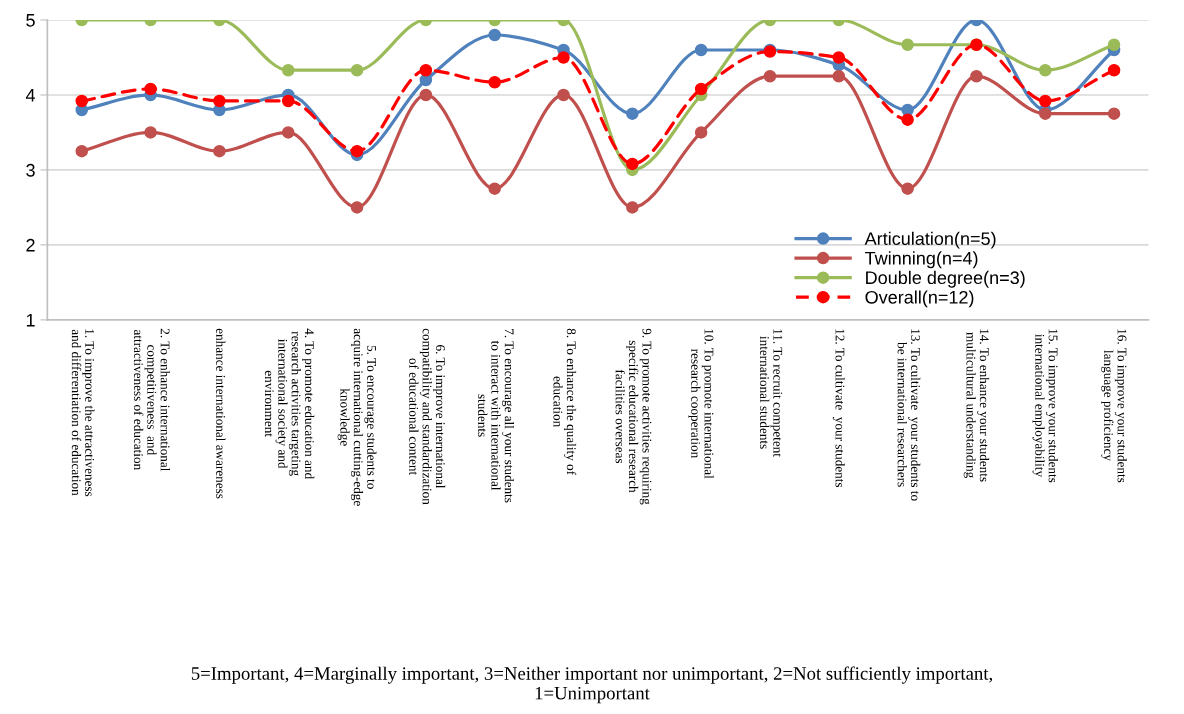  Describe the element at coordinates (919, 299) in the screenshot. I see `legend-label: Overall(n=12)` at that location.